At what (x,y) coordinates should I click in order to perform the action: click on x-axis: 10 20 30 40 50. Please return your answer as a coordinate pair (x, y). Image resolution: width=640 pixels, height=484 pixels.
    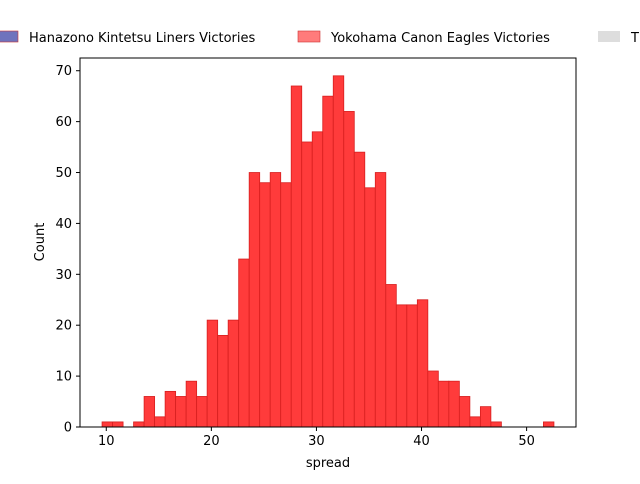
    Looking at the image, I should click on (316, 438).